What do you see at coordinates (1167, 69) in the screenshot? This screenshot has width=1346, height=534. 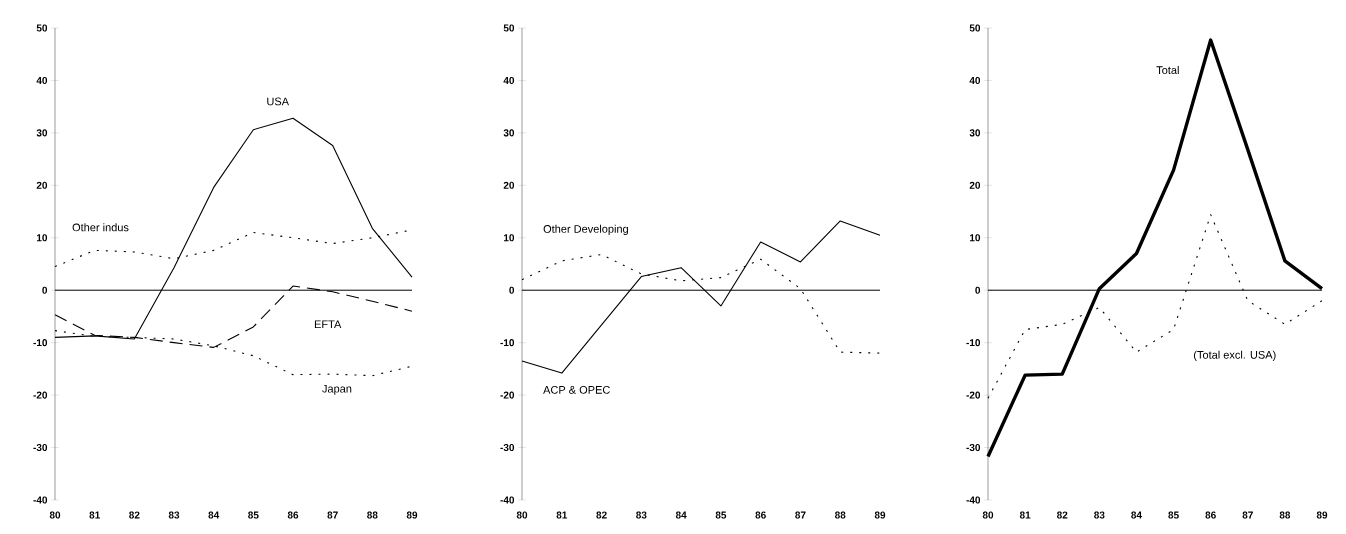 I see `series-label: Total` at bounding box center [1167, 69].